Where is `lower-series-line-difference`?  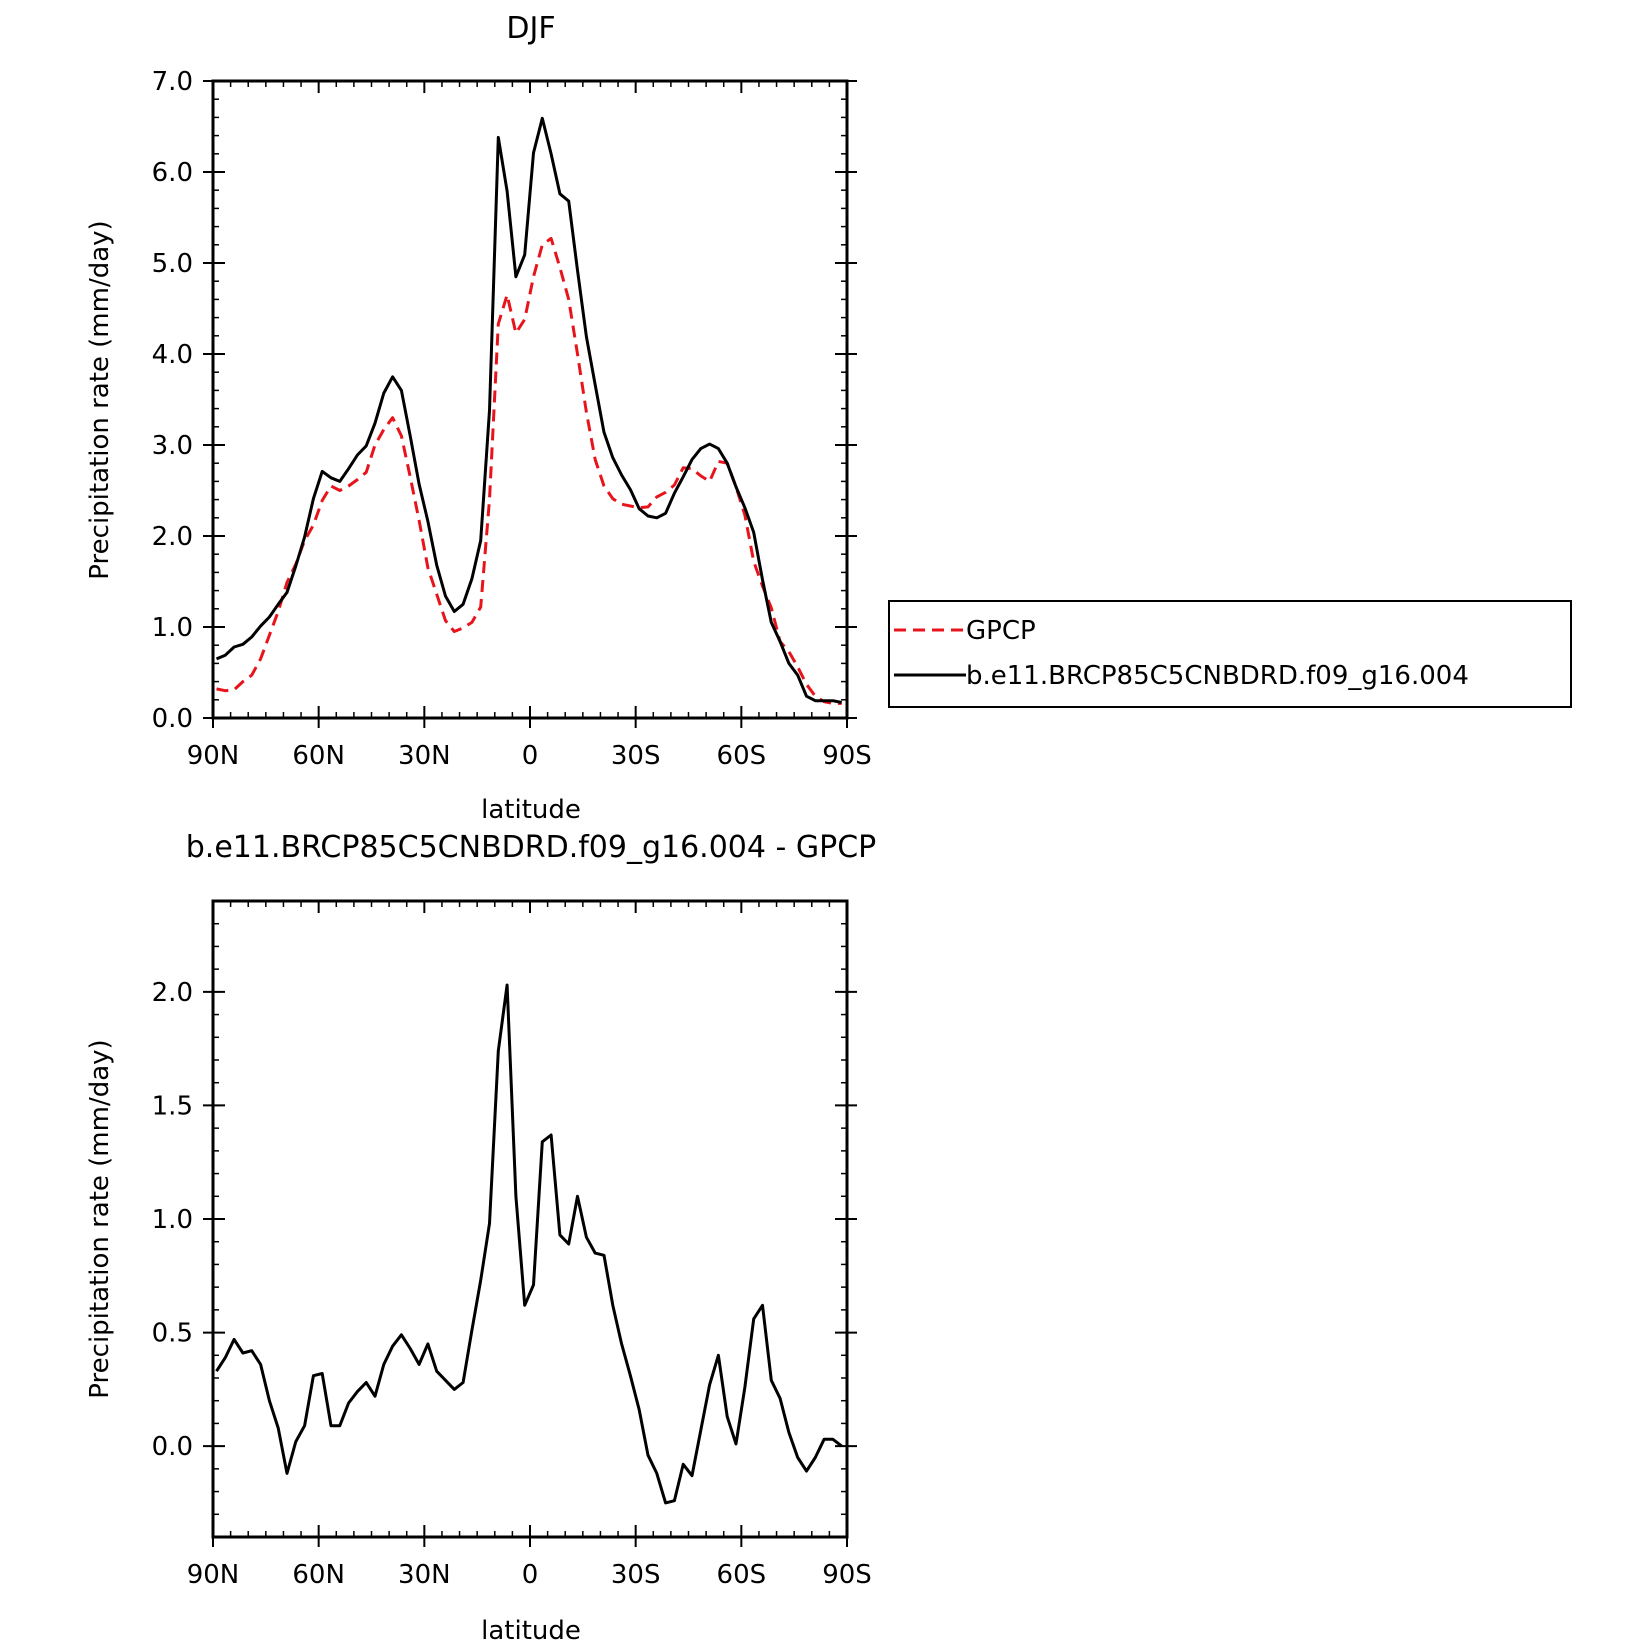 lower-series-line-difference is located at coordinates (529, 1244).